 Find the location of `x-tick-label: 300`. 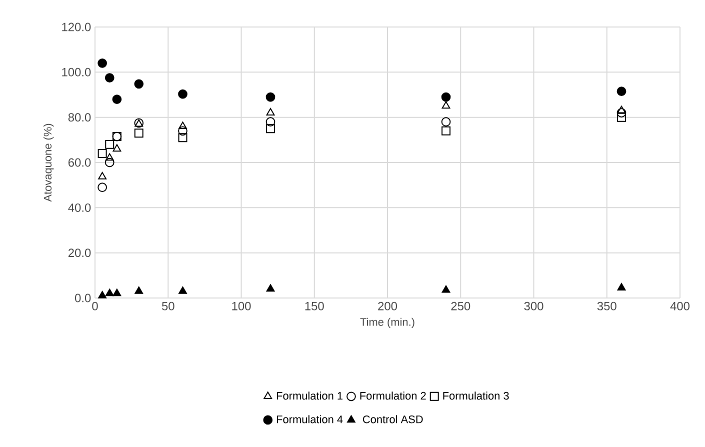

x-tick-label: 300 is located at coordinates (534, 306).